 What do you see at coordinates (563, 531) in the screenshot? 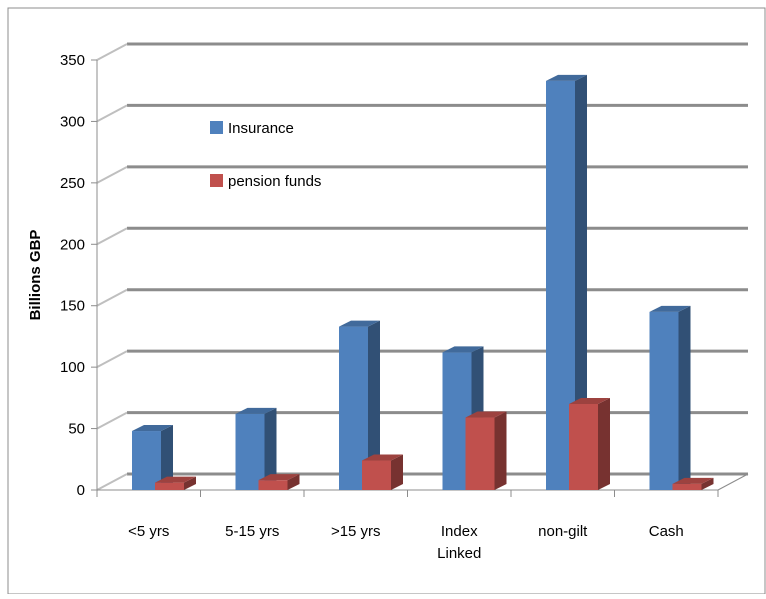
I see `x-tick-label: non-gilt` at bounding box center [563, 531].